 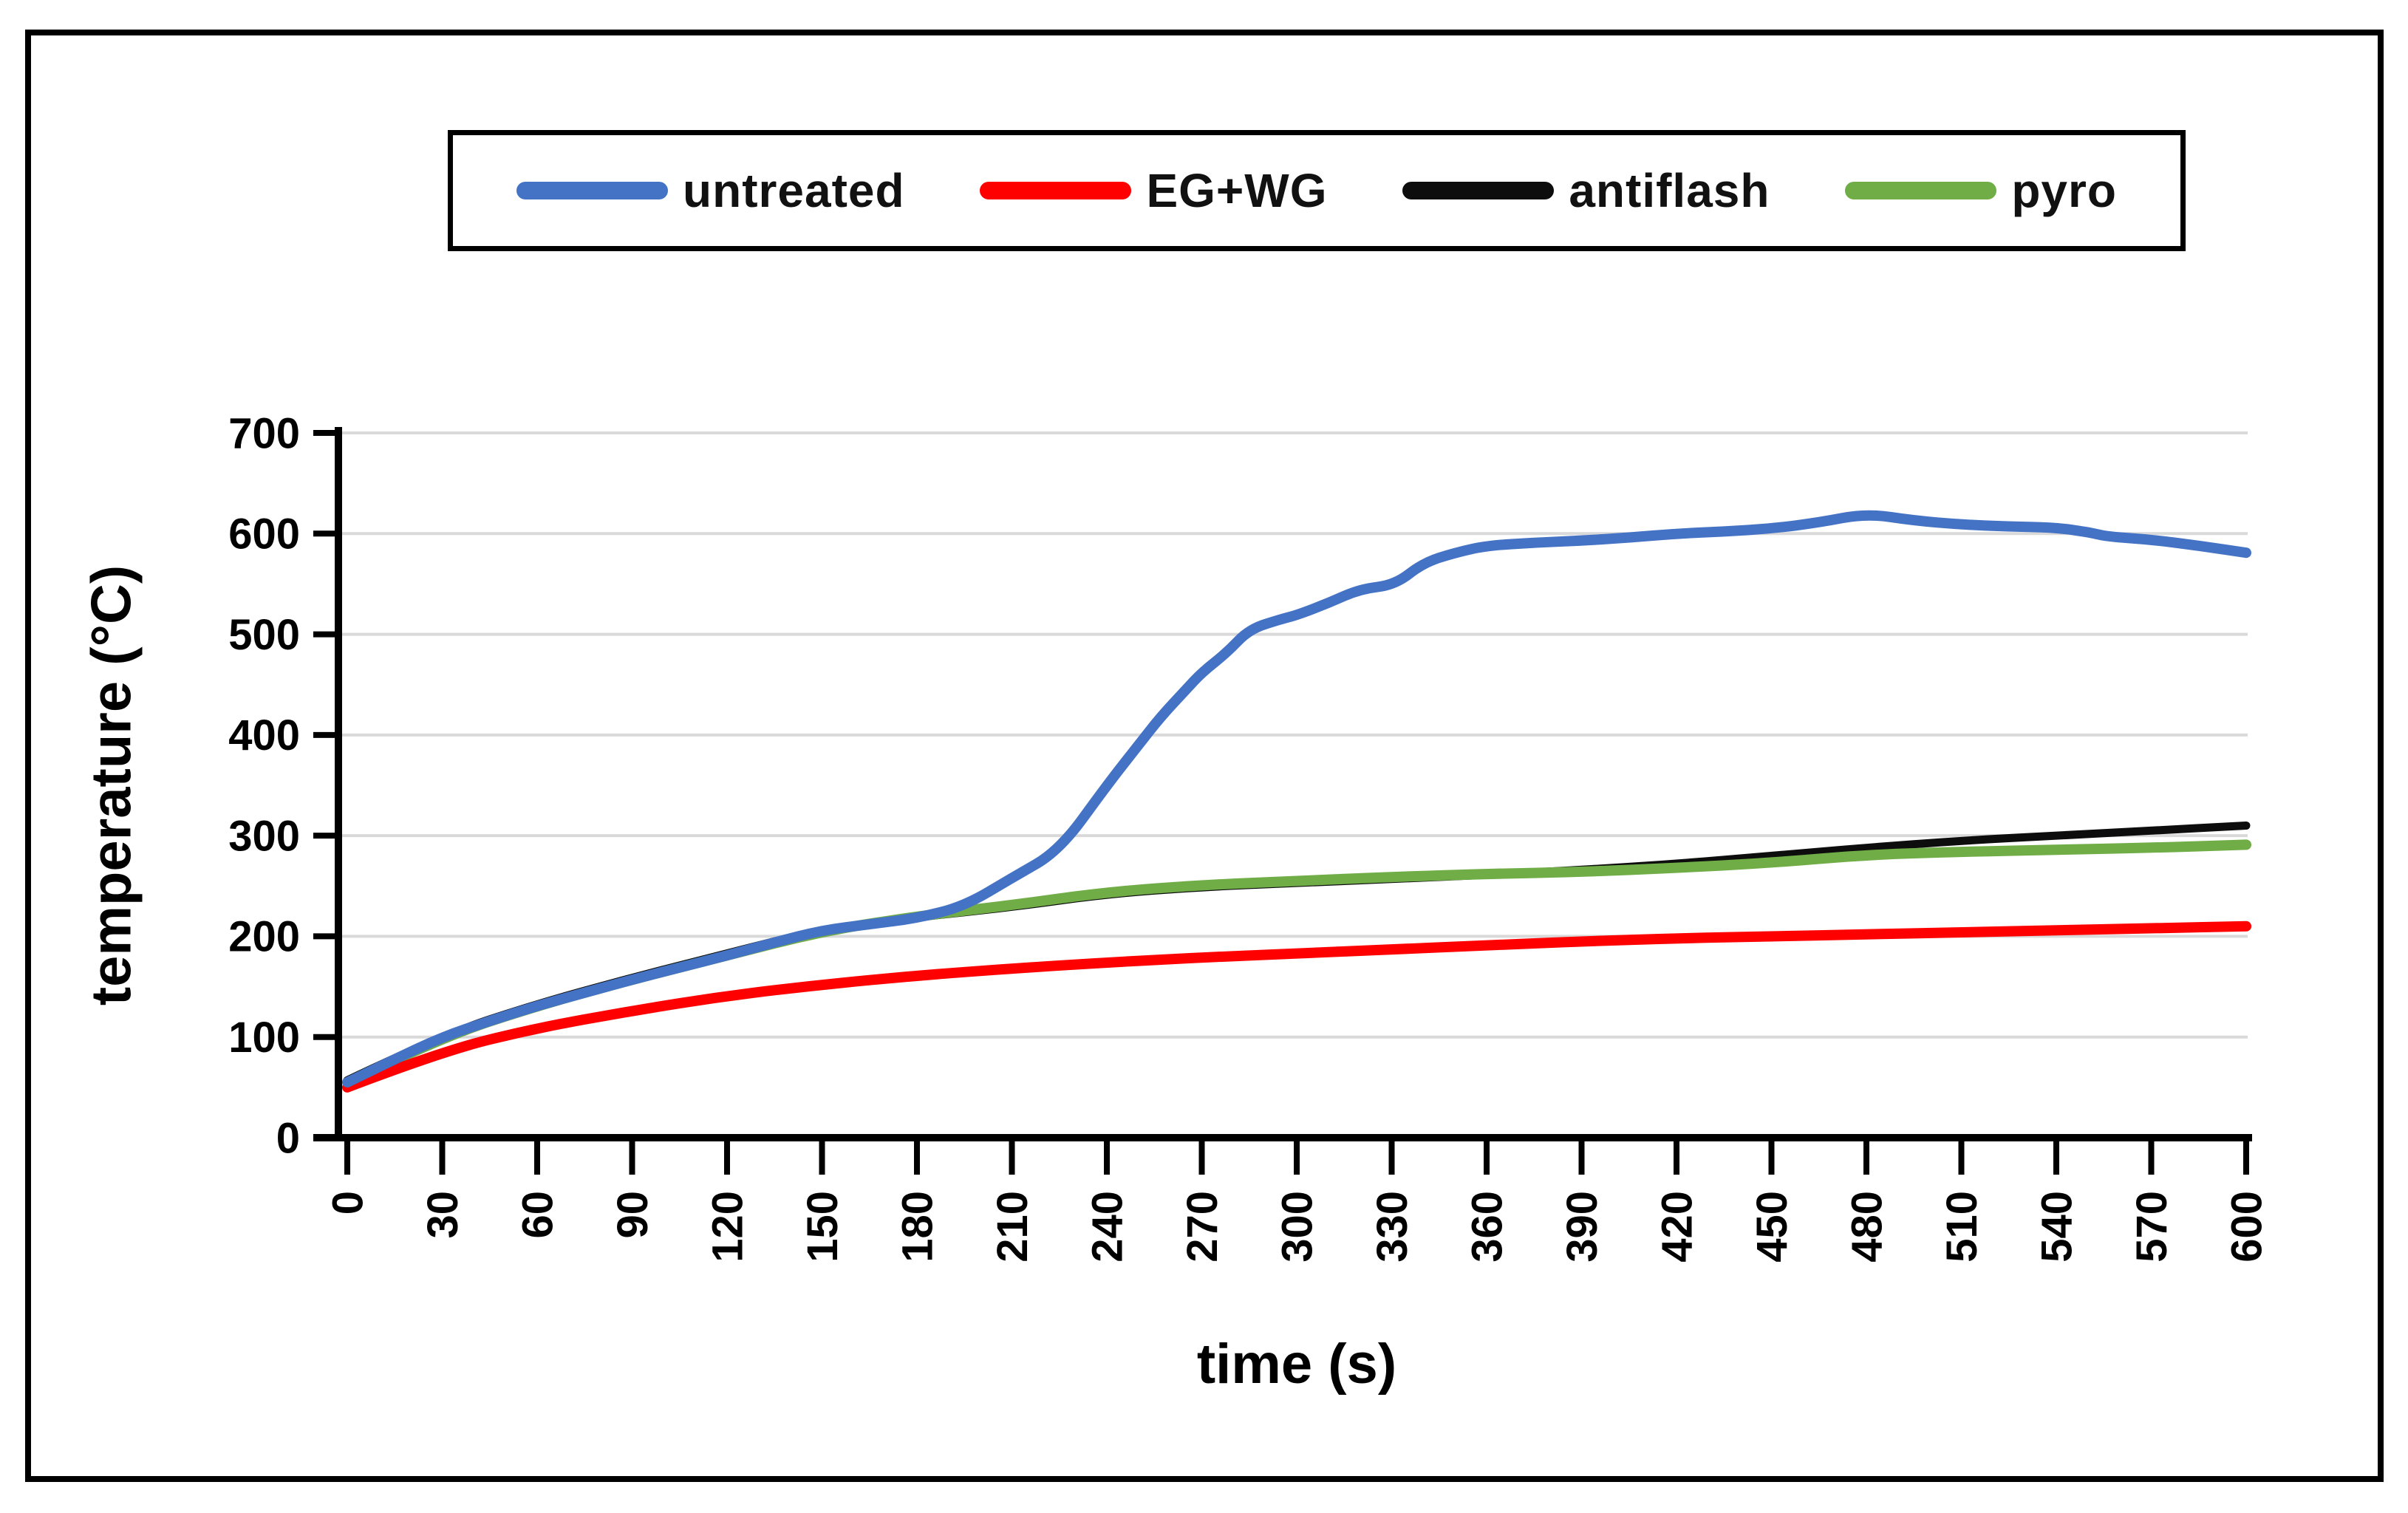 I want to click on x-tick-label: 420, so click(x=1677, y=1227).